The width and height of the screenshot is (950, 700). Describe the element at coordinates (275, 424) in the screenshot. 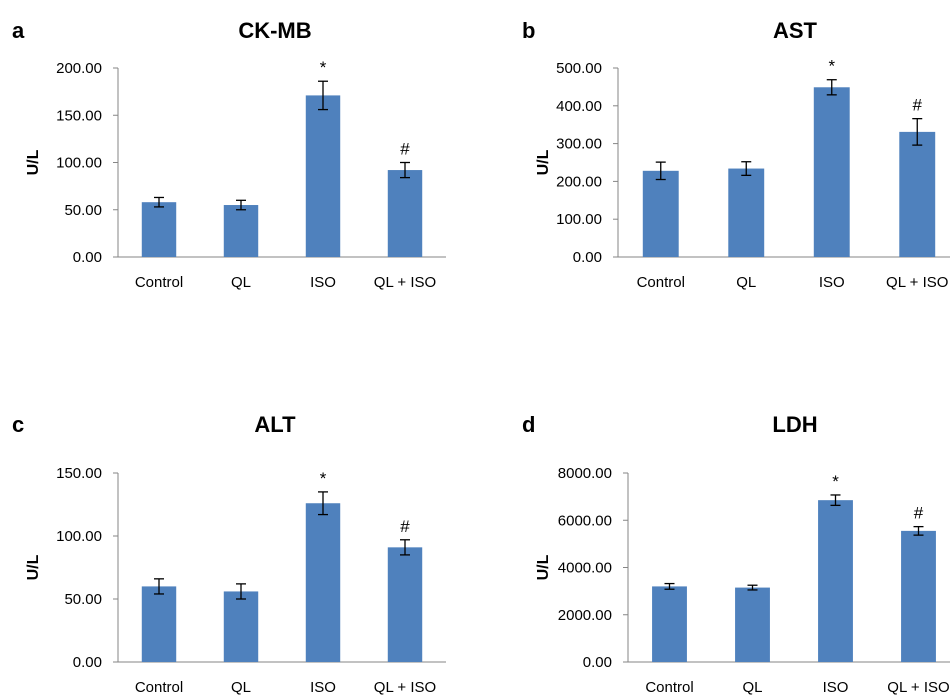

I see `chart-title: ALT` at that location.